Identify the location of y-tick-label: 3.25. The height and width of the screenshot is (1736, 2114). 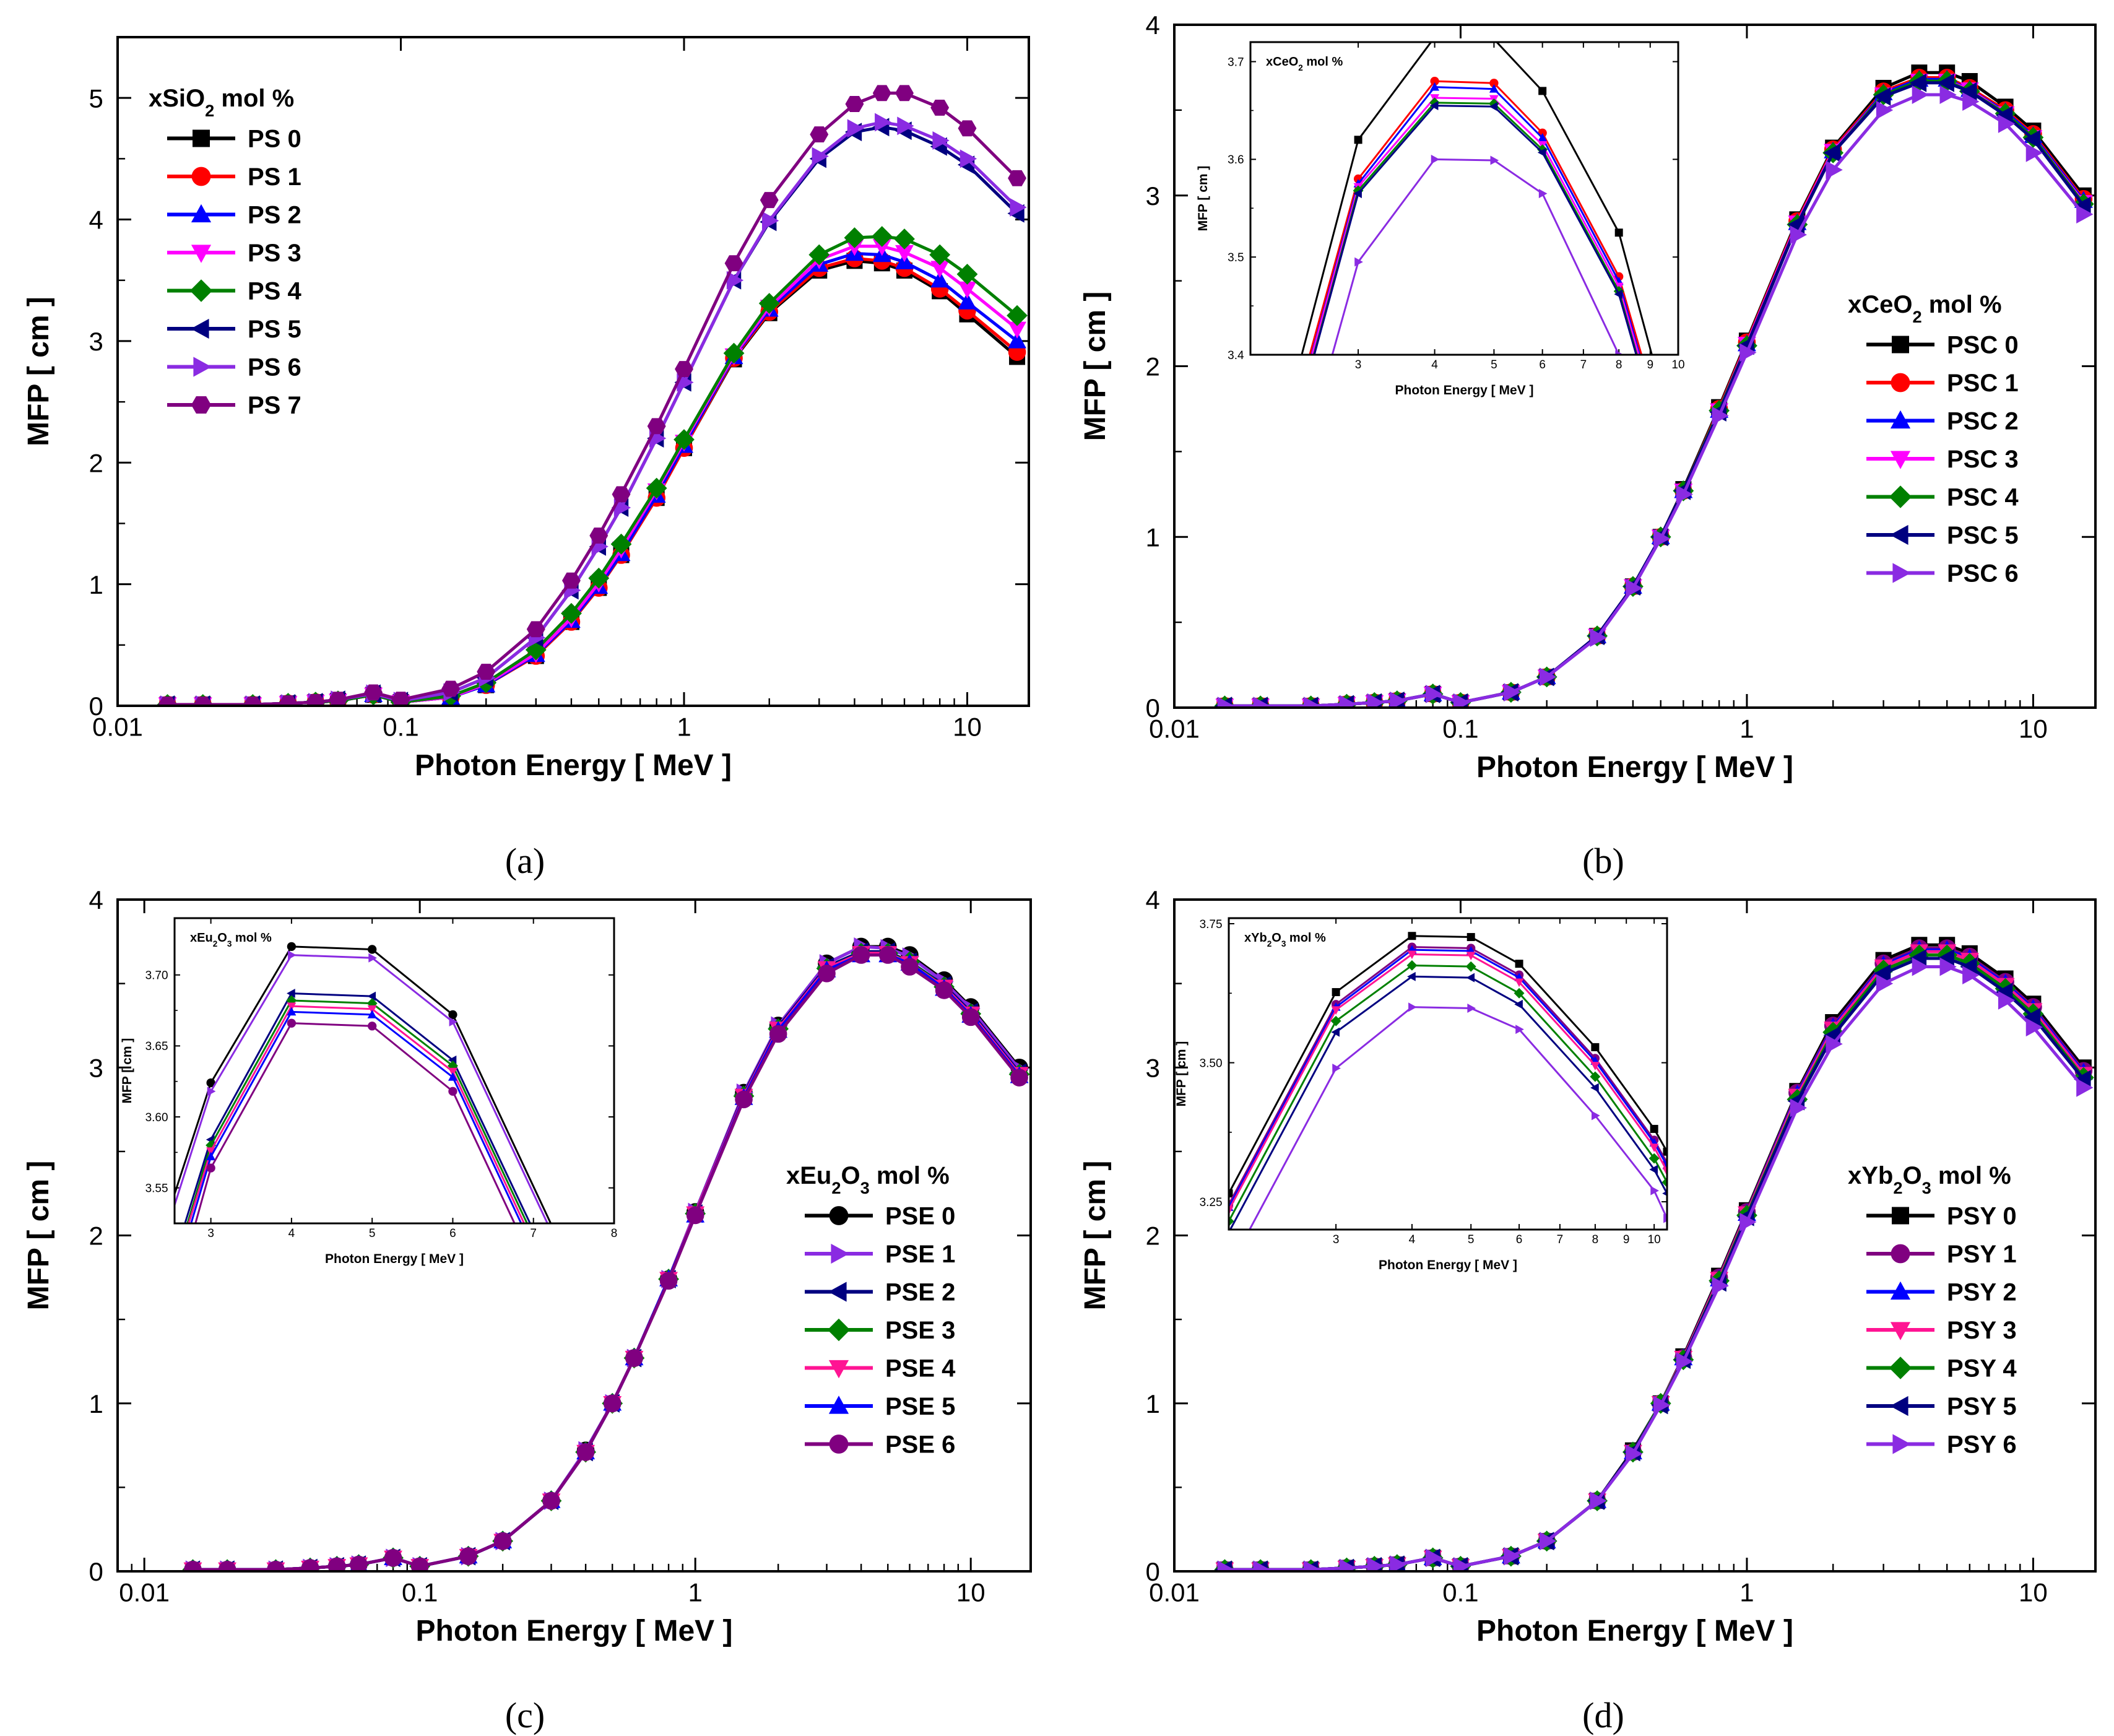
(1211, 1202).